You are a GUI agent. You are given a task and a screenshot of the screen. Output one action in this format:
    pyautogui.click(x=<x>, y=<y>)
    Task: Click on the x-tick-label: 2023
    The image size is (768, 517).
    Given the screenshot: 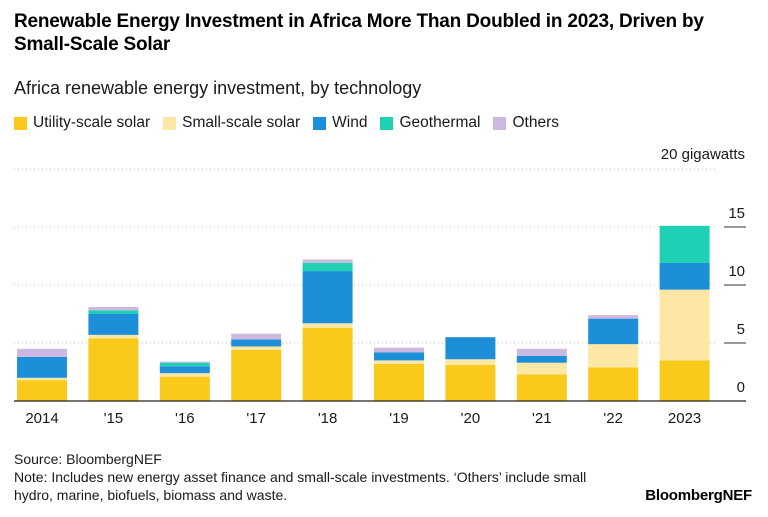 What is the action you would take?
    pyautogui.click(x=684, y=418)
    